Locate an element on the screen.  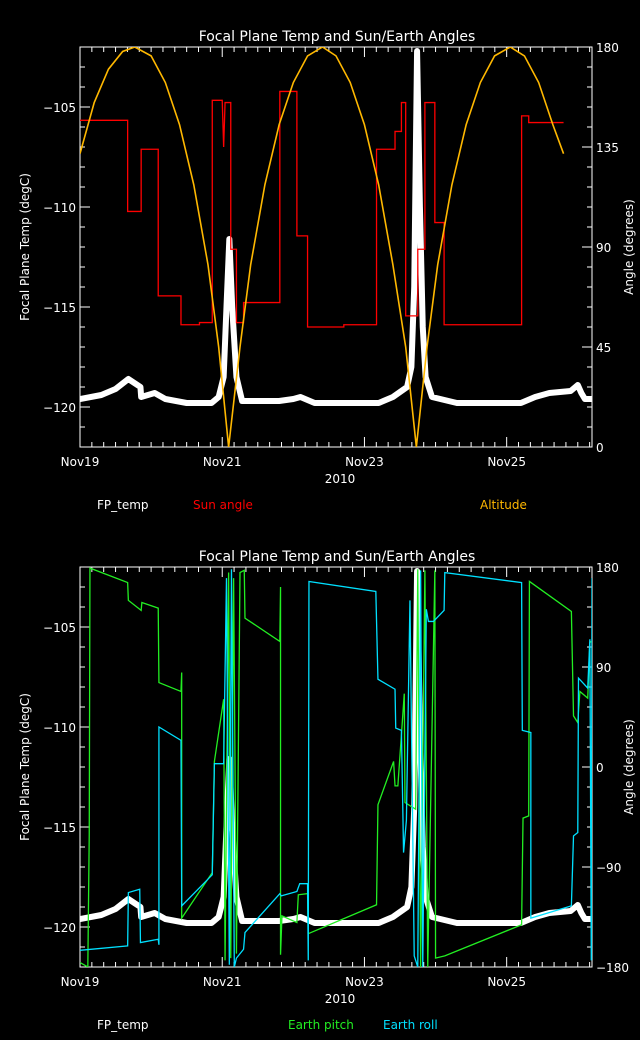
y-tick-label-right: −180 is located at coordinates (612, 968).